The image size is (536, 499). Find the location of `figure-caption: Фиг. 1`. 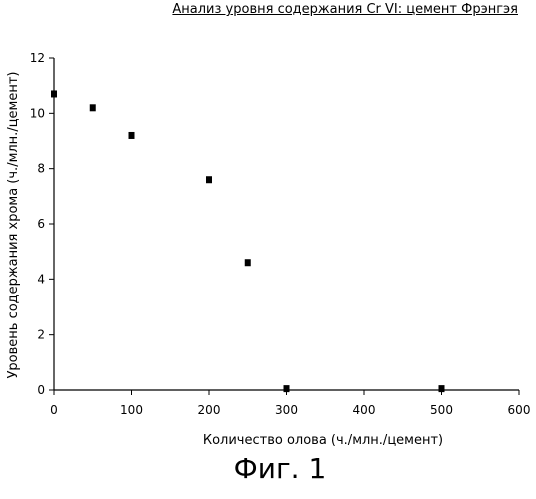

figure-caption: Фиг. 1 is located at coordinates (268, 468).